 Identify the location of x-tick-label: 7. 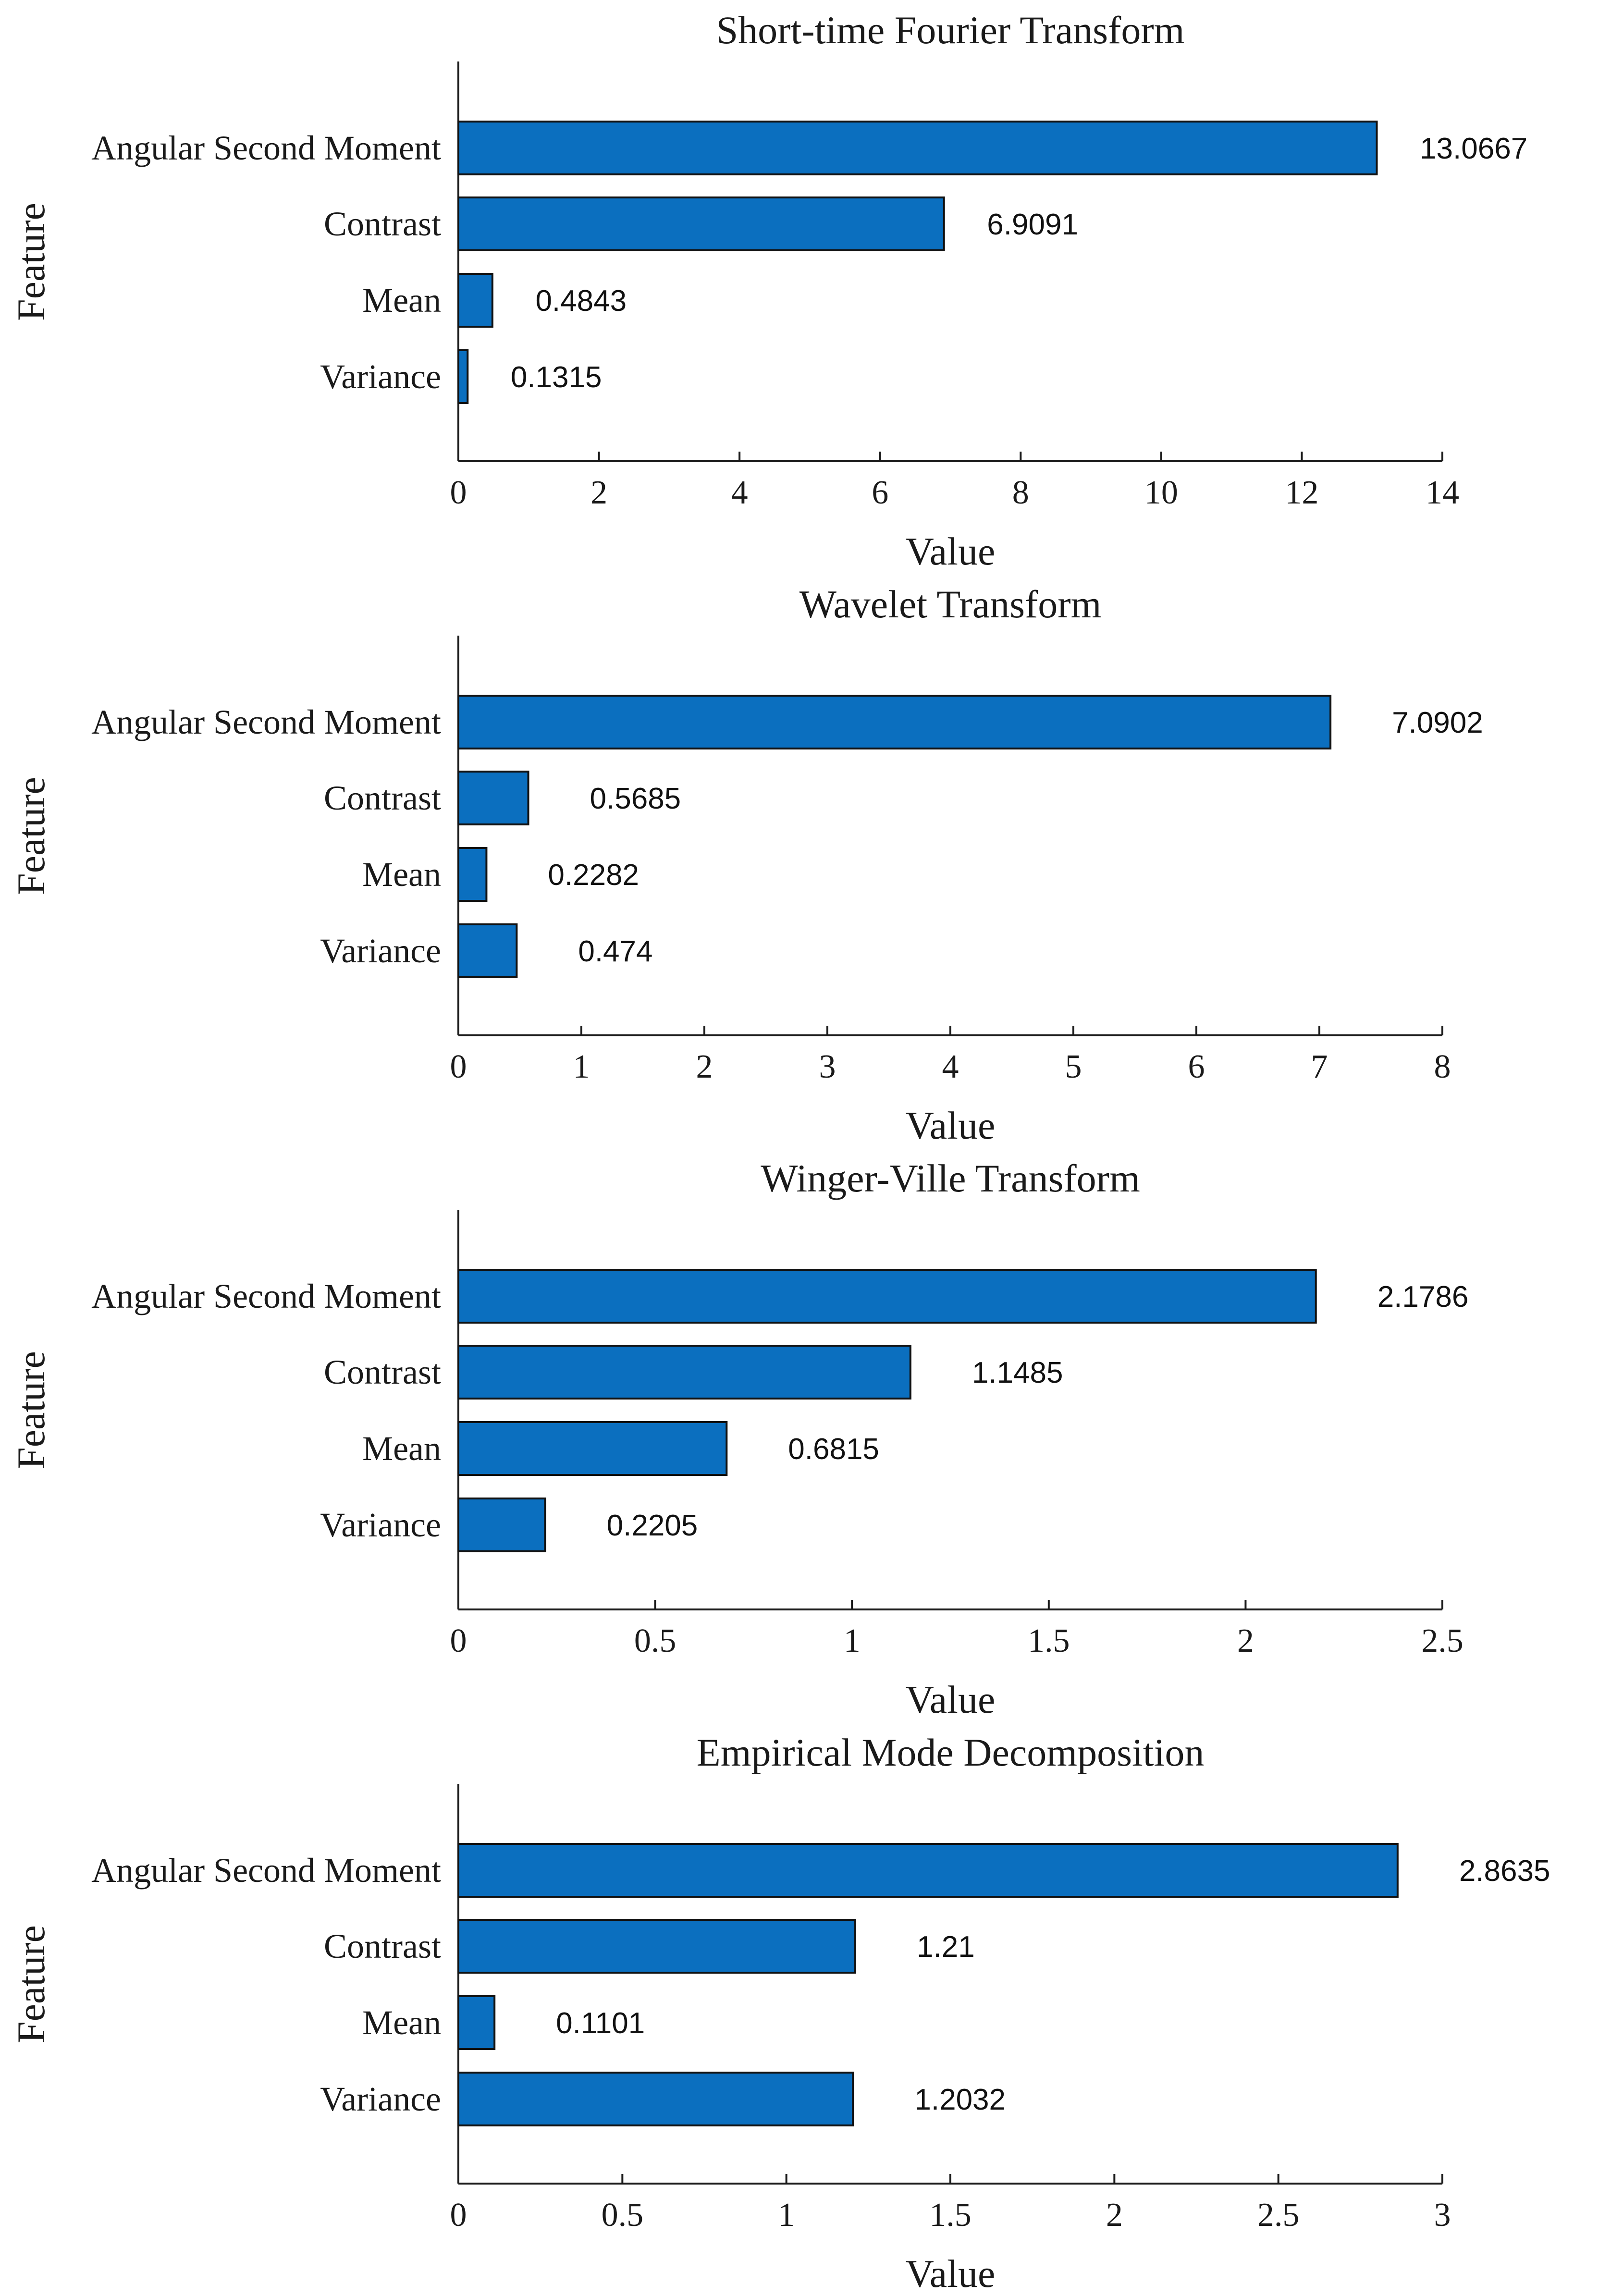
(1319, 1066).